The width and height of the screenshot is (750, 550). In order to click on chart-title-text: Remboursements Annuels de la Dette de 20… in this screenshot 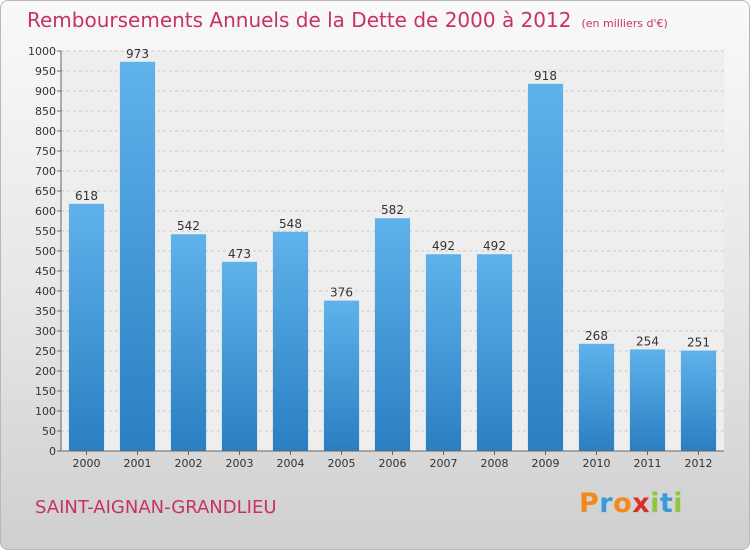, I will do `click(299, 20)`.